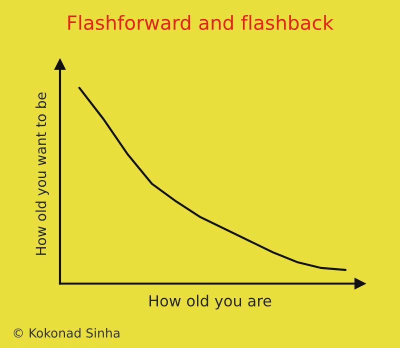 The image size is (400, 348). What do you see at coordinates (211, 302) in the screenshot?
I see `x-axis-title: How old you are` at bounding box center [211, 302].